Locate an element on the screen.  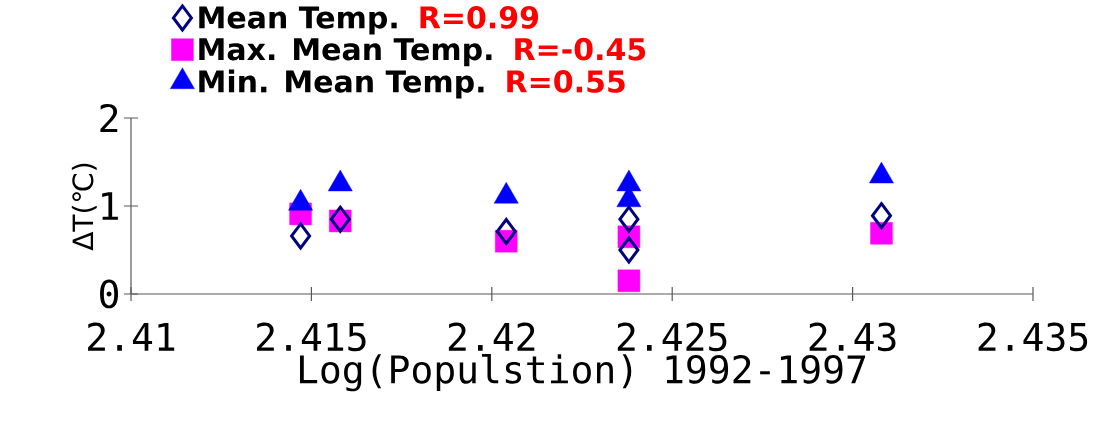
text: R=0.55 is located at coordinates (566, 81).